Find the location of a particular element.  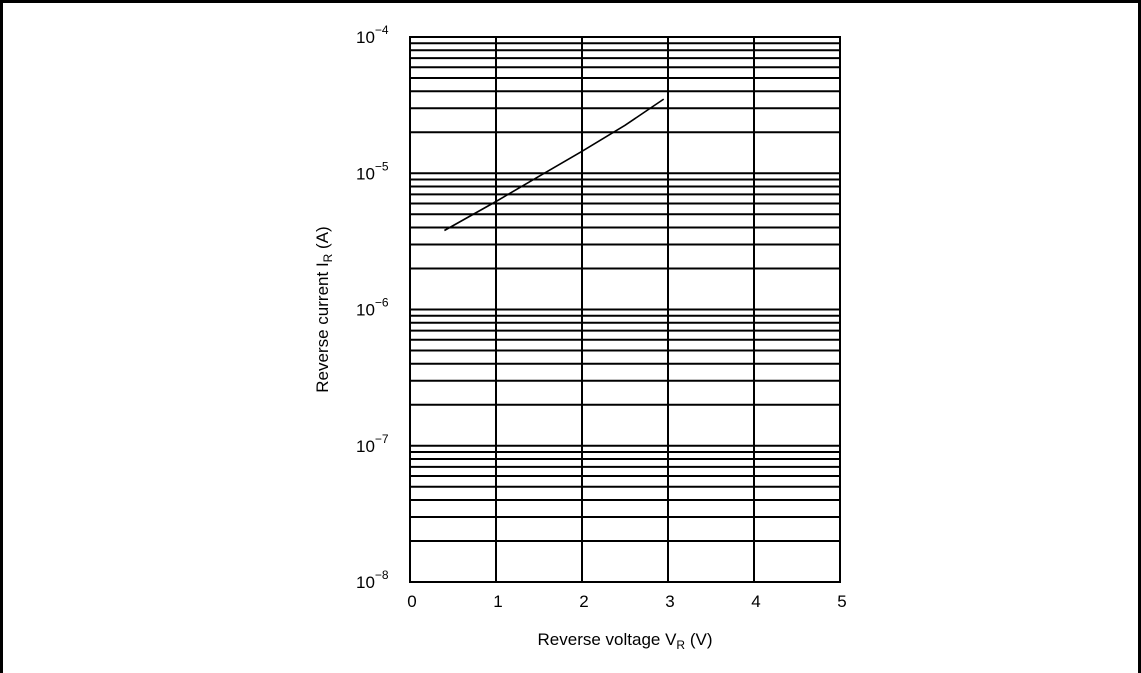

x-tick-label: 5 is located at coordinates (841, 601).